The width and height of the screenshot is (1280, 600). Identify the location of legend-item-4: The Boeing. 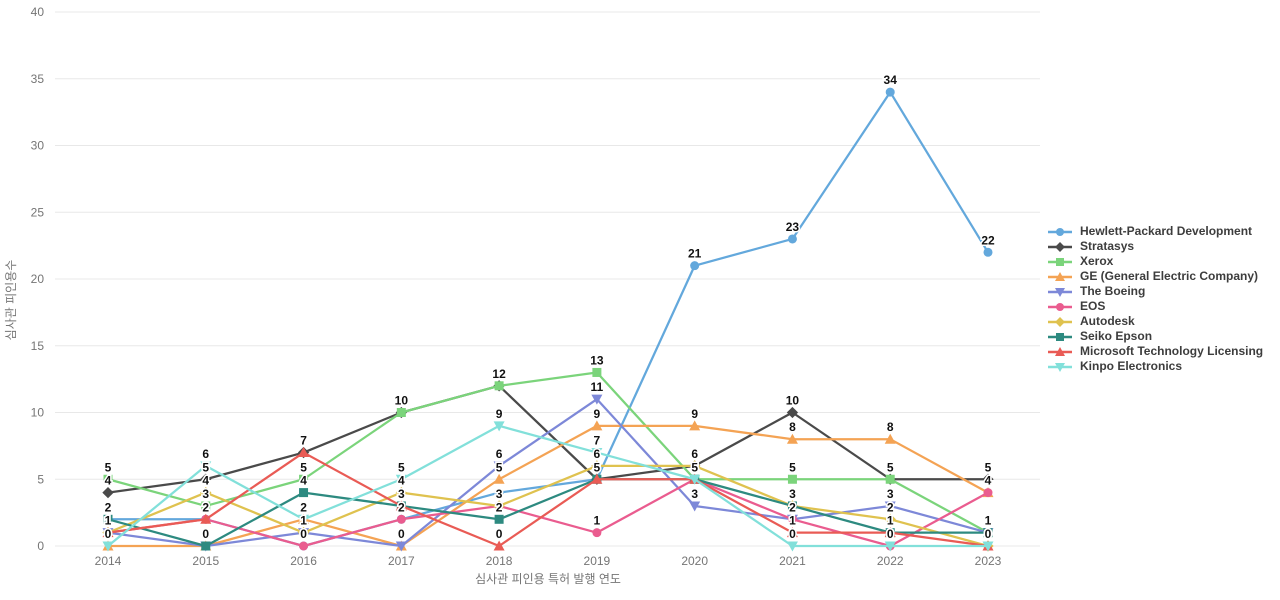
(1155, 291).